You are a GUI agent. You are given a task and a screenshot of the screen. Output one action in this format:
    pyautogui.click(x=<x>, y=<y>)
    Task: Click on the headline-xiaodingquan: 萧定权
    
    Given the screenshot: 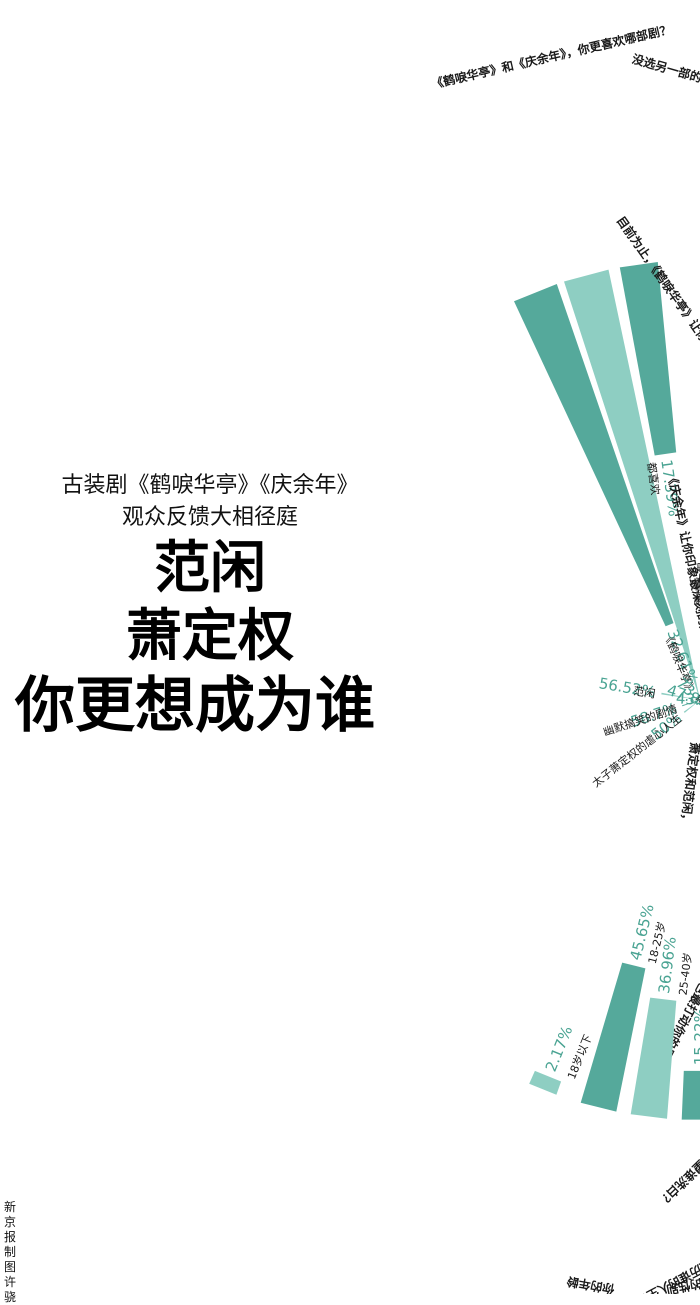 What is the action you would take?
    pyautogui.click(x=210, y=636)
    